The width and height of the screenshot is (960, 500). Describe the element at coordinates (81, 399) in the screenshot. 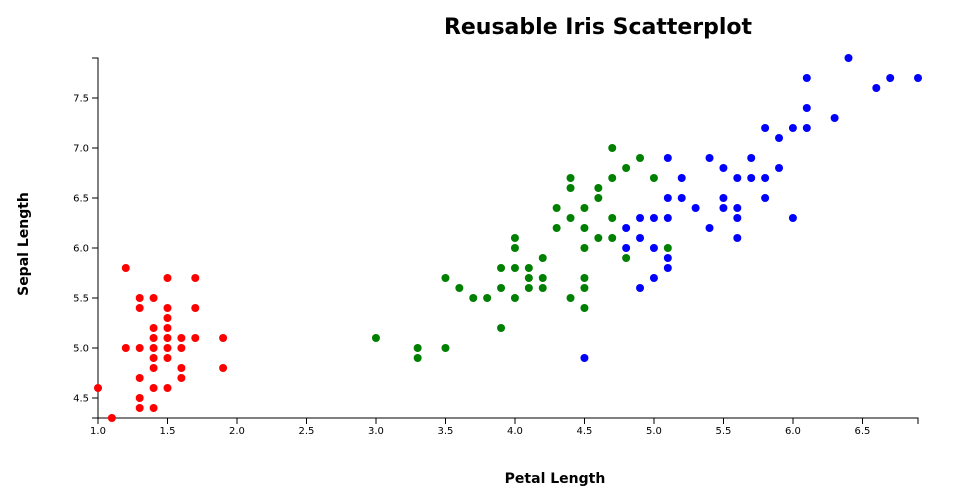

I see `y-tick-label: 4.5` at that location.